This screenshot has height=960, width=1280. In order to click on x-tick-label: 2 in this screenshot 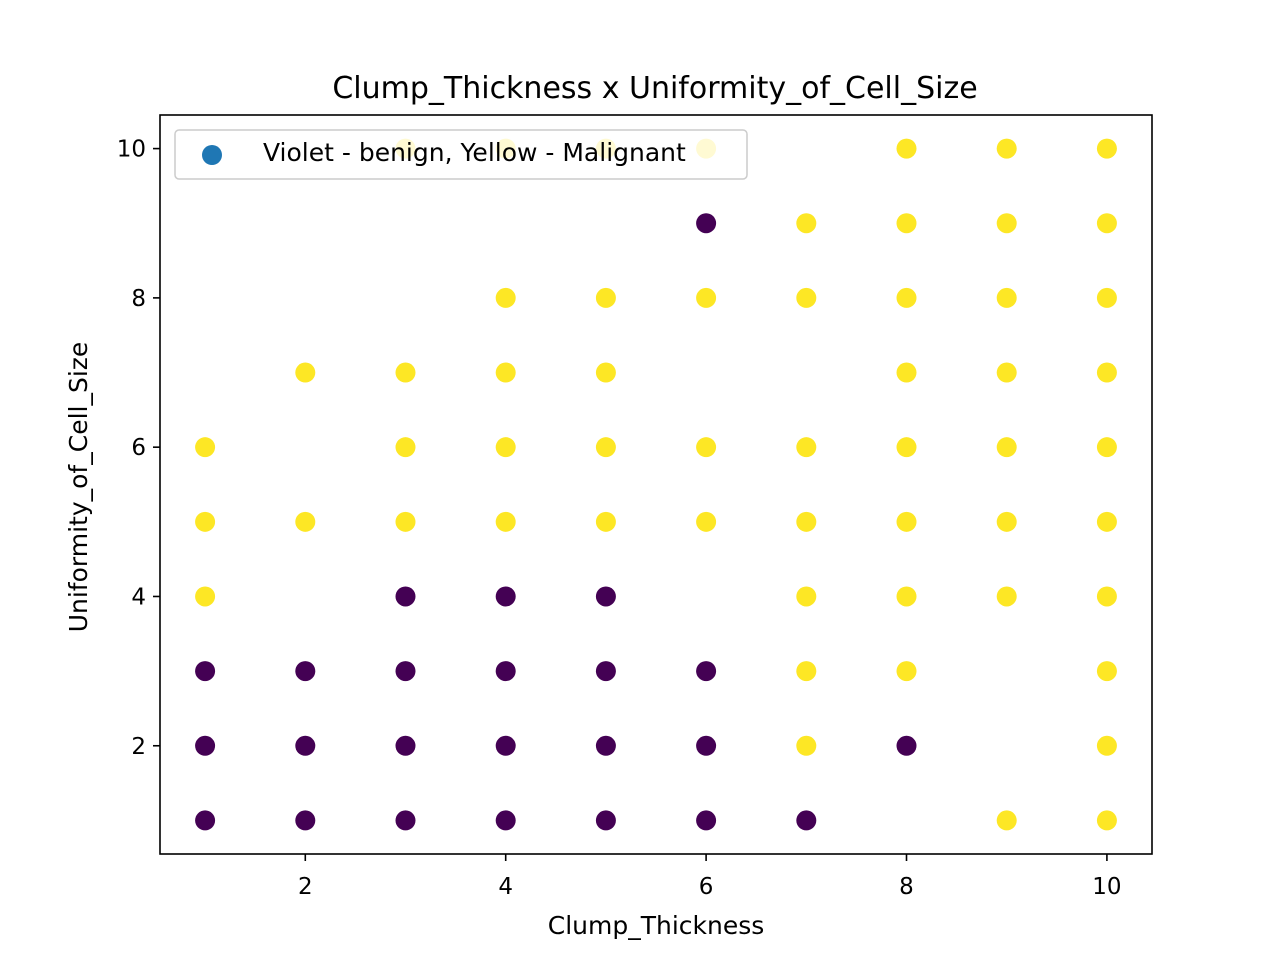, I will do `click(305, 887)`.